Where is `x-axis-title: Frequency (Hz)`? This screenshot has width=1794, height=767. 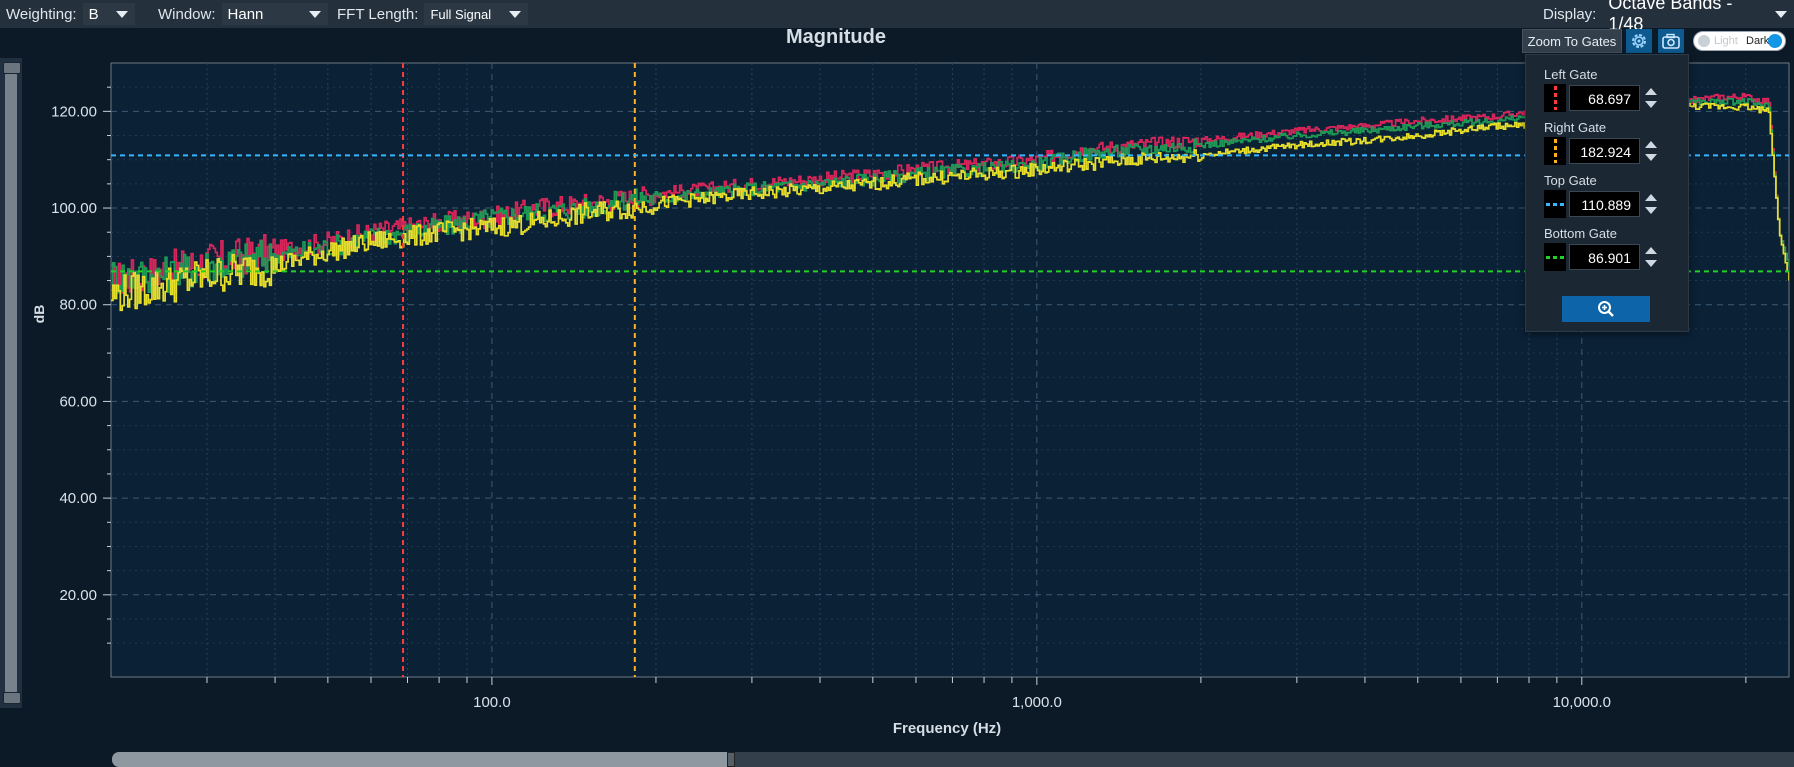
x-axis-title: Frequency (Hz) is located at coordinates (947, 728).